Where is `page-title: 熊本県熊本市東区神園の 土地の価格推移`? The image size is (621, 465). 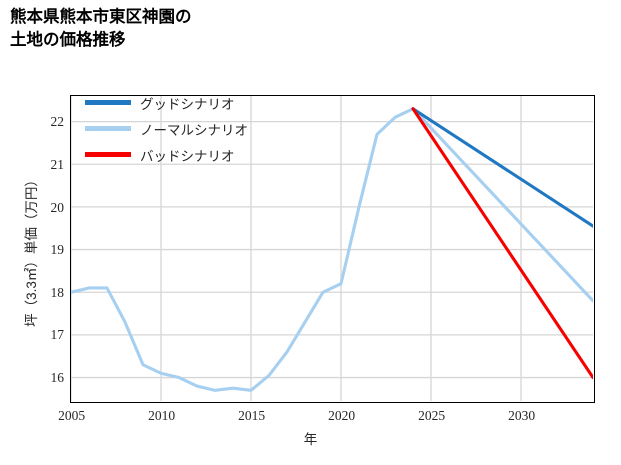
page-title: 熊本県熊本市東区神園の 土地の価格推移 is located at coordinates (101, 29).